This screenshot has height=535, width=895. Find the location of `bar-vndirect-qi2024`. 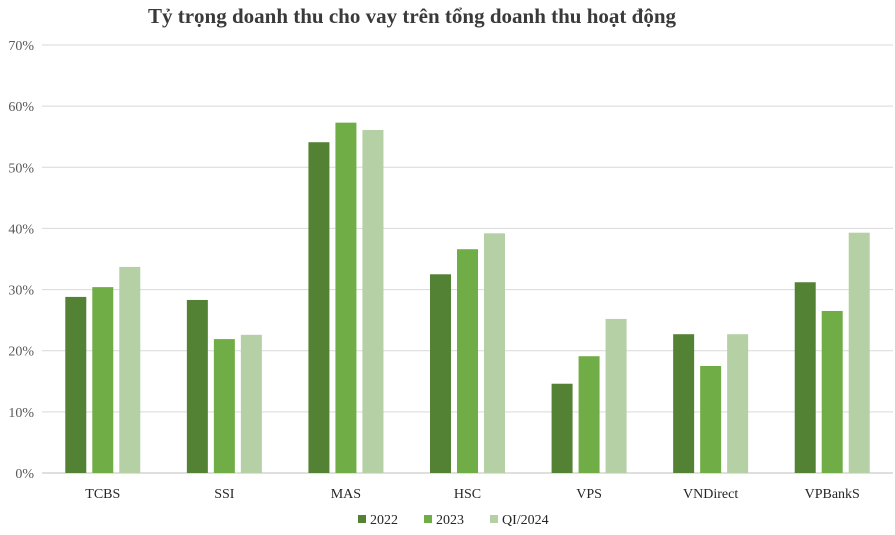

bar-vndirect-qi2024 is located at coordinates (738, 403).